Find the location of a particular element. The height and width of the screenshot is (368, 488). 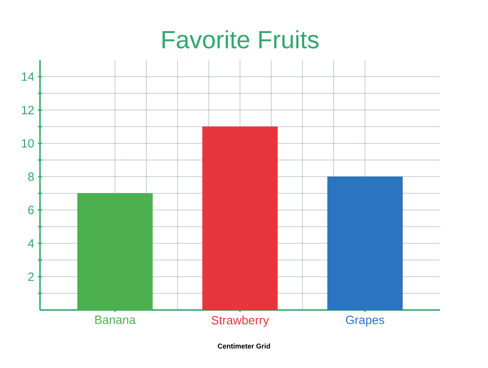

y-tick-label: 14 is located at coordinates (28, 76).